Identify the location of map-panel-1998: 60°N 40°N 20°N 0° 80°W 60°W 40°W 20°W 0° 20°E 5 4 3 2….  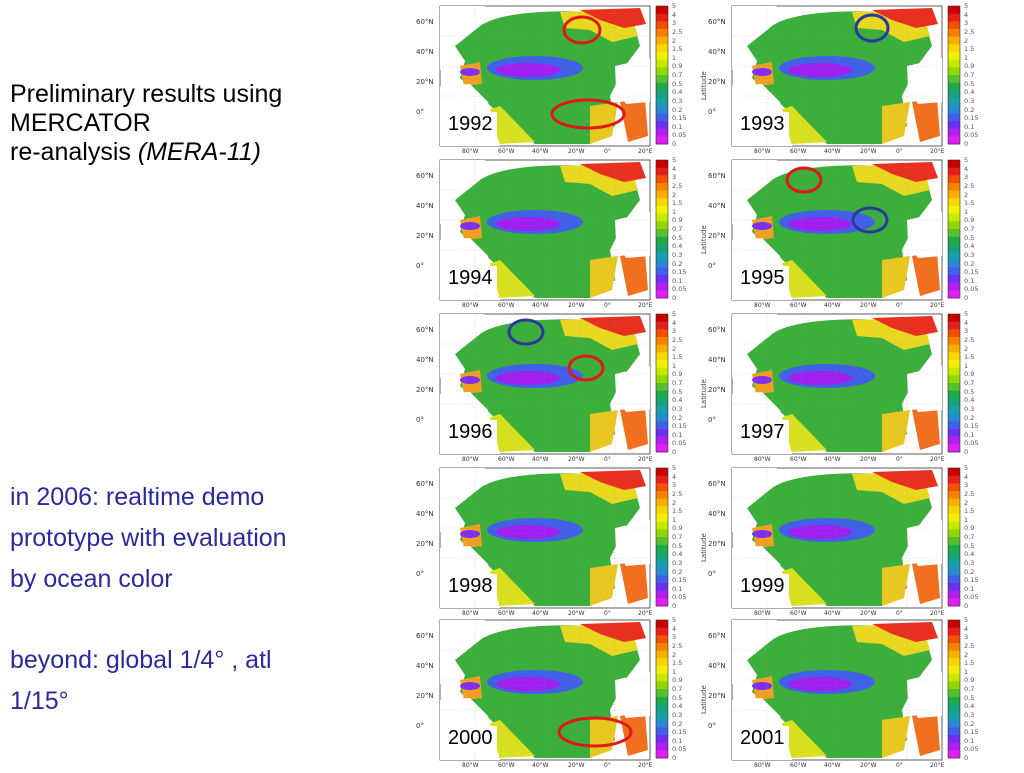
(560, 542).